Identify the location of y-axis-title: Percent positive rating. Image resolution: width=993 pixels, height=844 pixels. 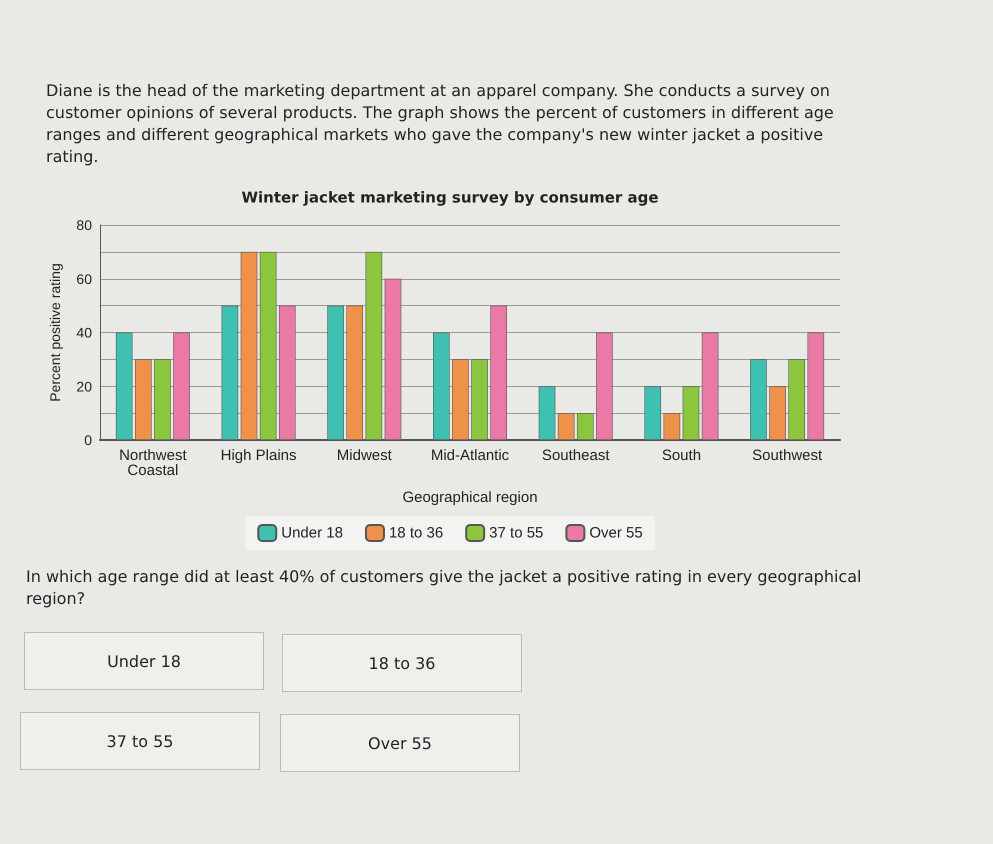
(55, 332).